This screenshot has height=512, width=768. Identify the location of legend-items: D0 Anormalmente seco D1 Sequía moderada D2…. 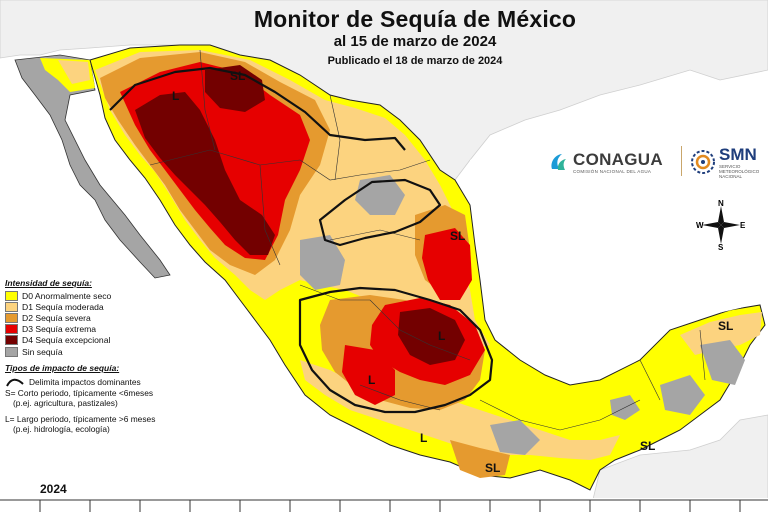
(100, 323).